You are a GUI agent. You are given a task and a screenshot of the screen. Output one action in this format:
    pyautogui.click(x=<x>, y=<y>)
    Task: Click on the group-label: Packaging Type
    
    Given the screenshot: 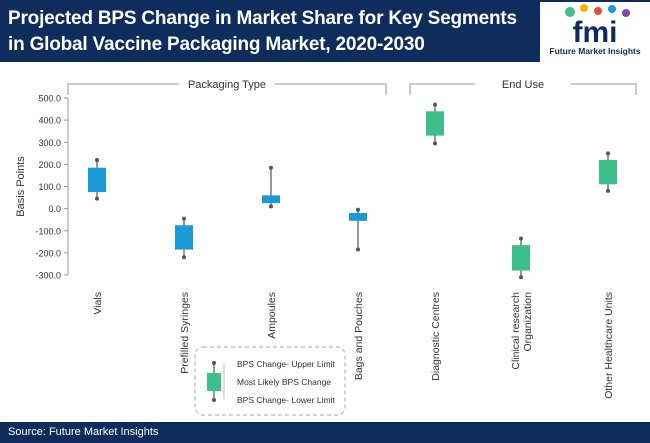 What is the action you would take?
    pyautogui.click(x=227, y=85)
    